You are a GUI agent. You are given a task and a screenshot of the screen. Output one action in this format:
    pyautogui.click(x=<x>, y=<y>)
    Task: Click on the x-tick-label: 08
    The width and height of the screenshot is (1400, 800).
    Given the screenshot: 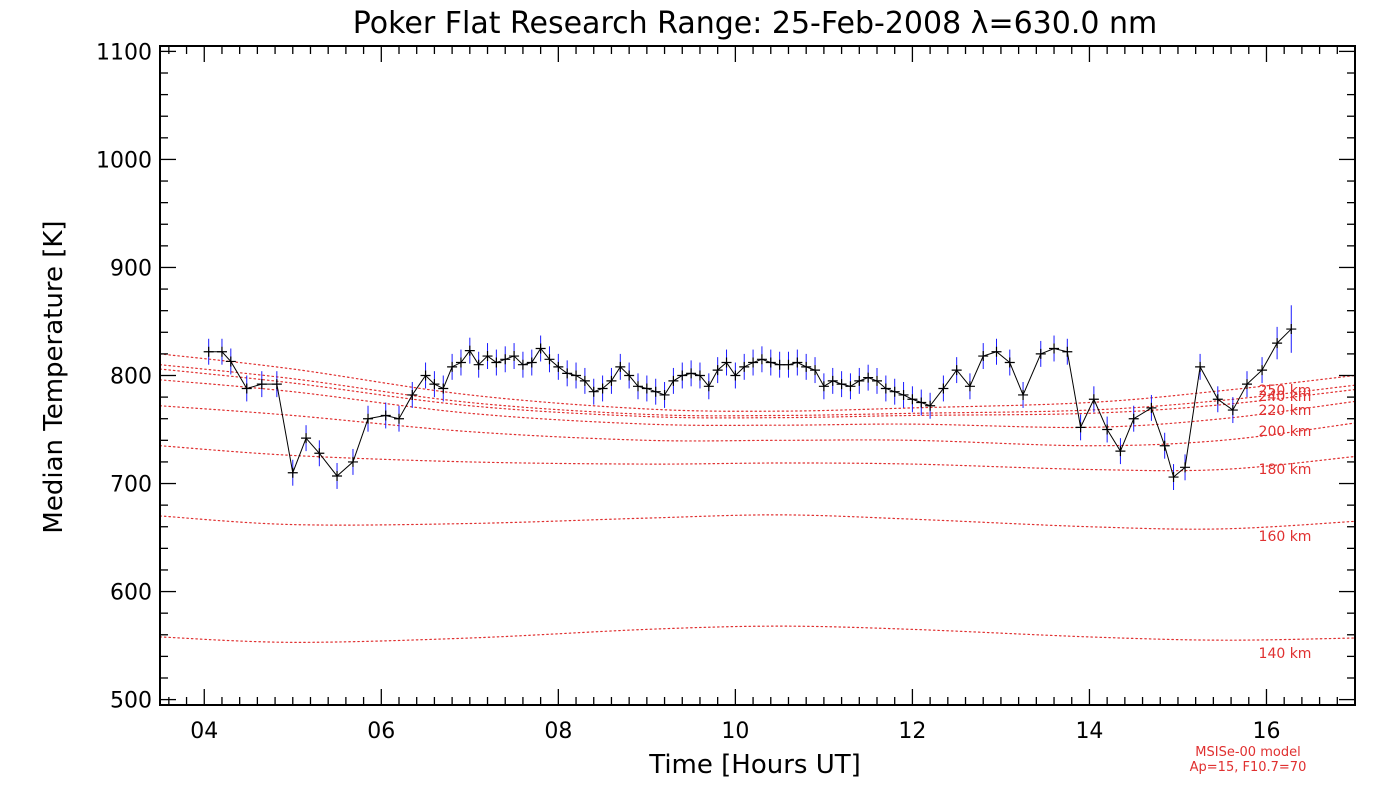 What is the action you would take?
    pyautogui.click(x=558, y=731)
    